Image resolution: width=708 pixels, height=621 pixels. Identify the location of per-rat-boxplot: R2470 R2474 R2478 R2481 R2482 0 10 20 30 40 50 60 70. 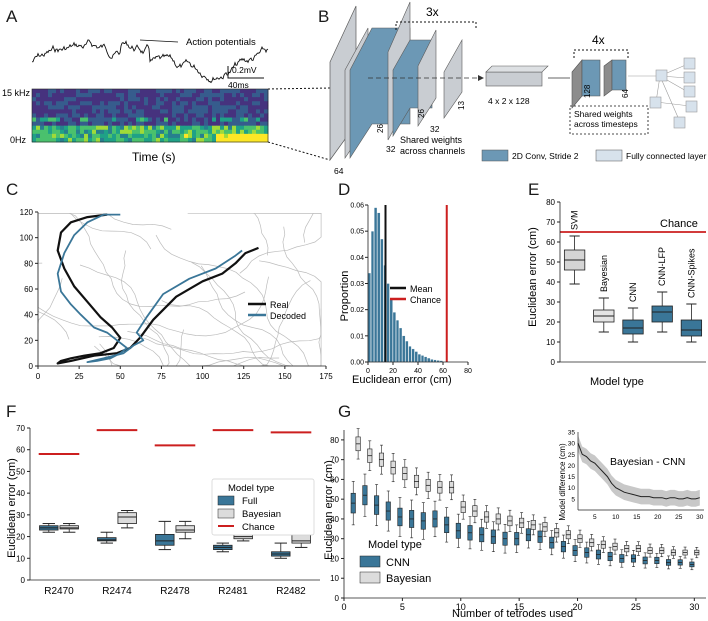
(168, 510).